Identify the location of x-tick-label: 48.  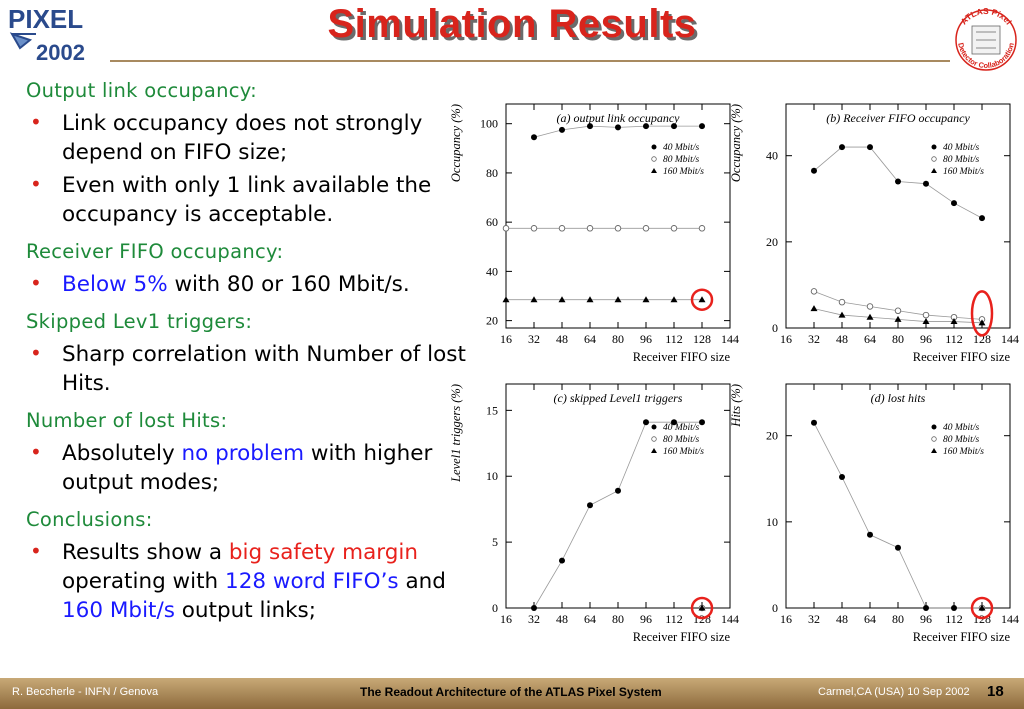
(562, 619).